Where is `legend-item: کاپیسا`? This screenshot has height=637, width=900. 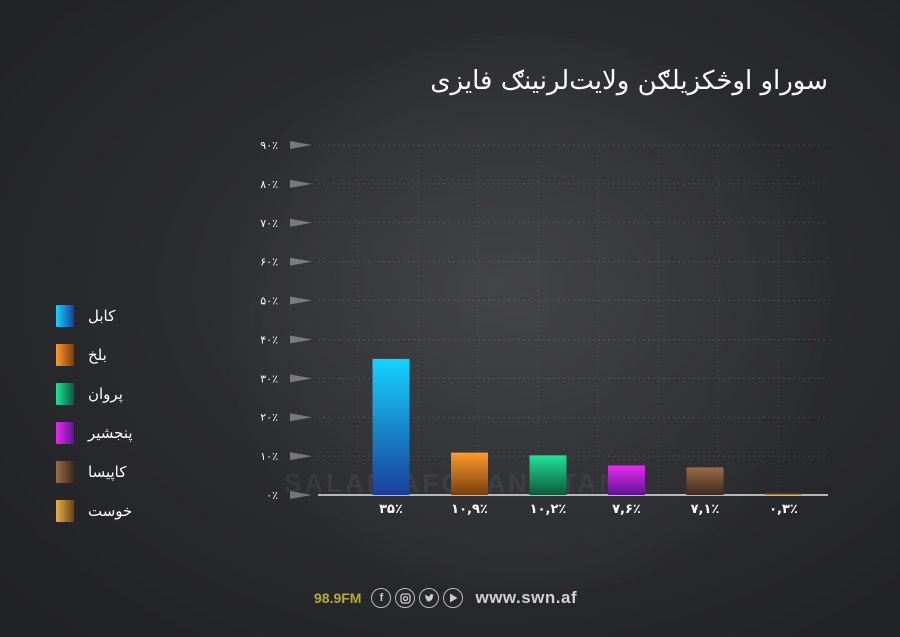
legend-item: کاپیسا is located at coordinates (94, 471).